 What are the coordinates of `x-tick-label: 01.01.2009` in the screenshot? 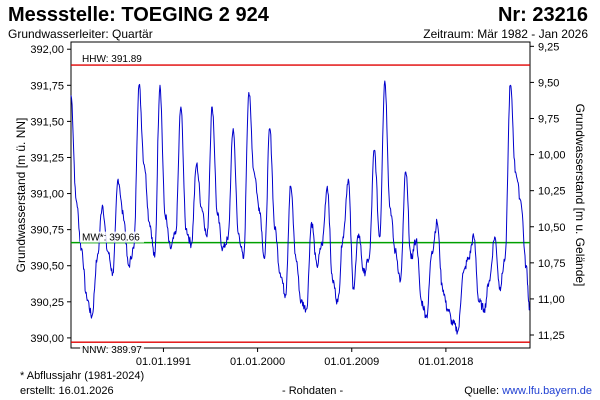 It's located at (351, 362).